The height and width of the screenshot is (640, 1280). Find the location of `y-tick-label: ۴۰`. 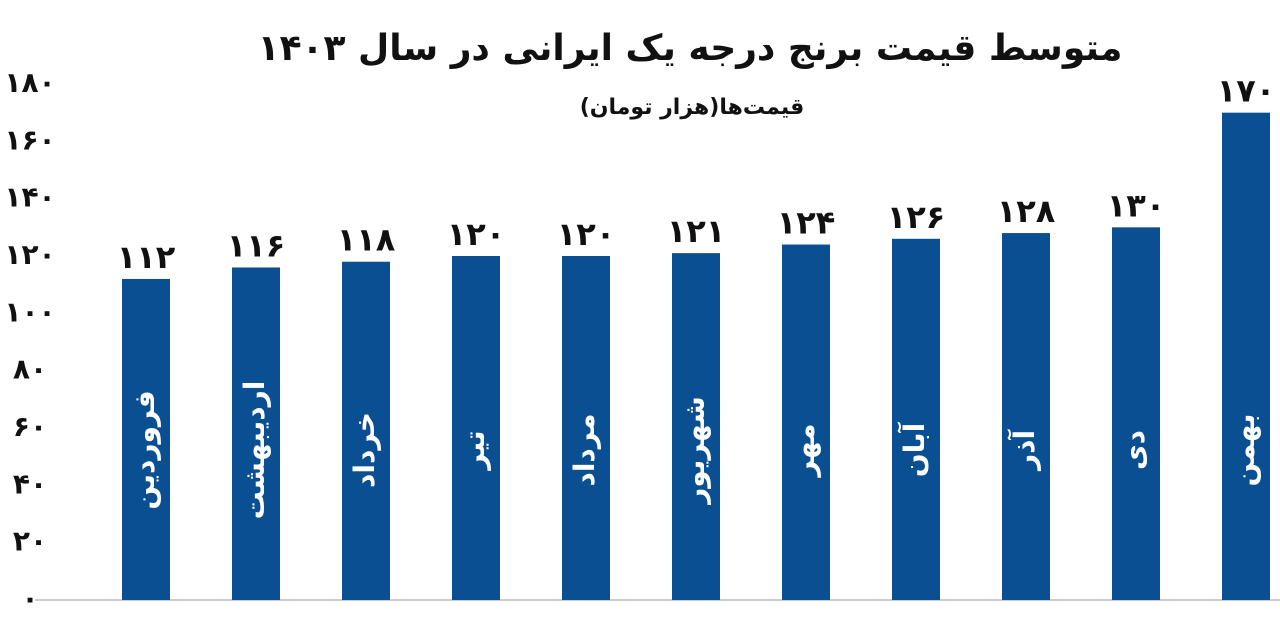

y-tick-label: ۴۰ is located at coordinates (30, 483).